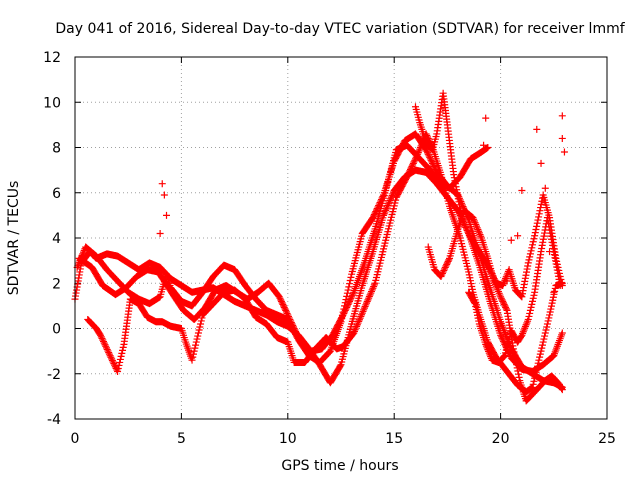 The height and width of the screenshot is (480, 640). What do you see at coordinates (56, 149) in the screenshot?
I see `y-tick-label: 8` at bounding box center [56, 149].